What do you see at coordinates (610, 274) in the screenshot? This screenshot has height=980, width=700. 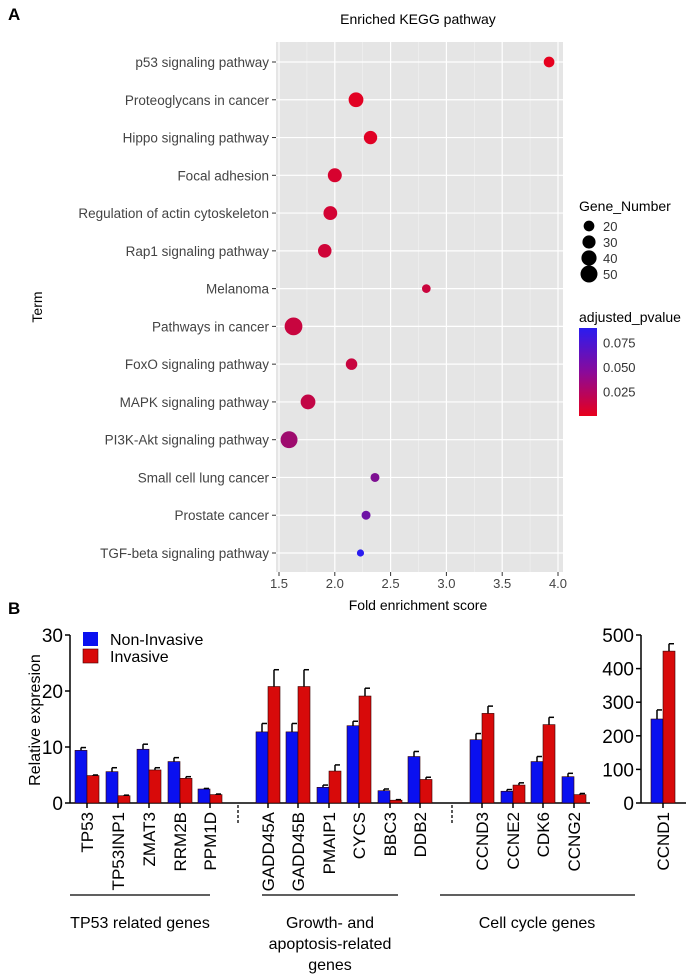 I see `size-legend-label: 50` at bounding box center [610, 274].